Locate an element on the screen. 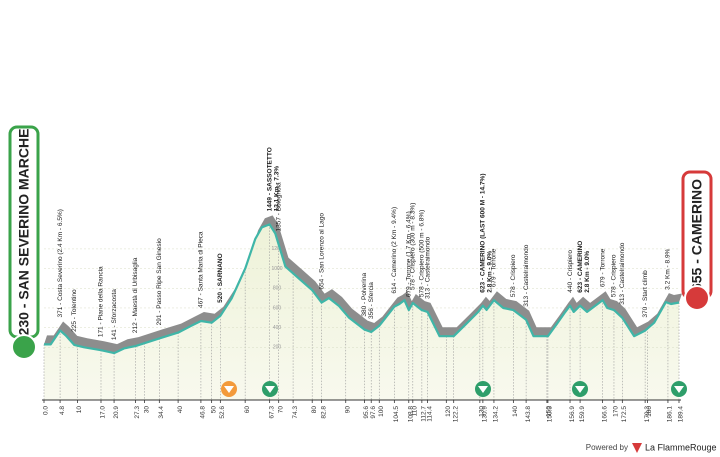 This screenshot has height=457, width=720. x-tick-label: 97.6 is located at coordinates (373, 412).